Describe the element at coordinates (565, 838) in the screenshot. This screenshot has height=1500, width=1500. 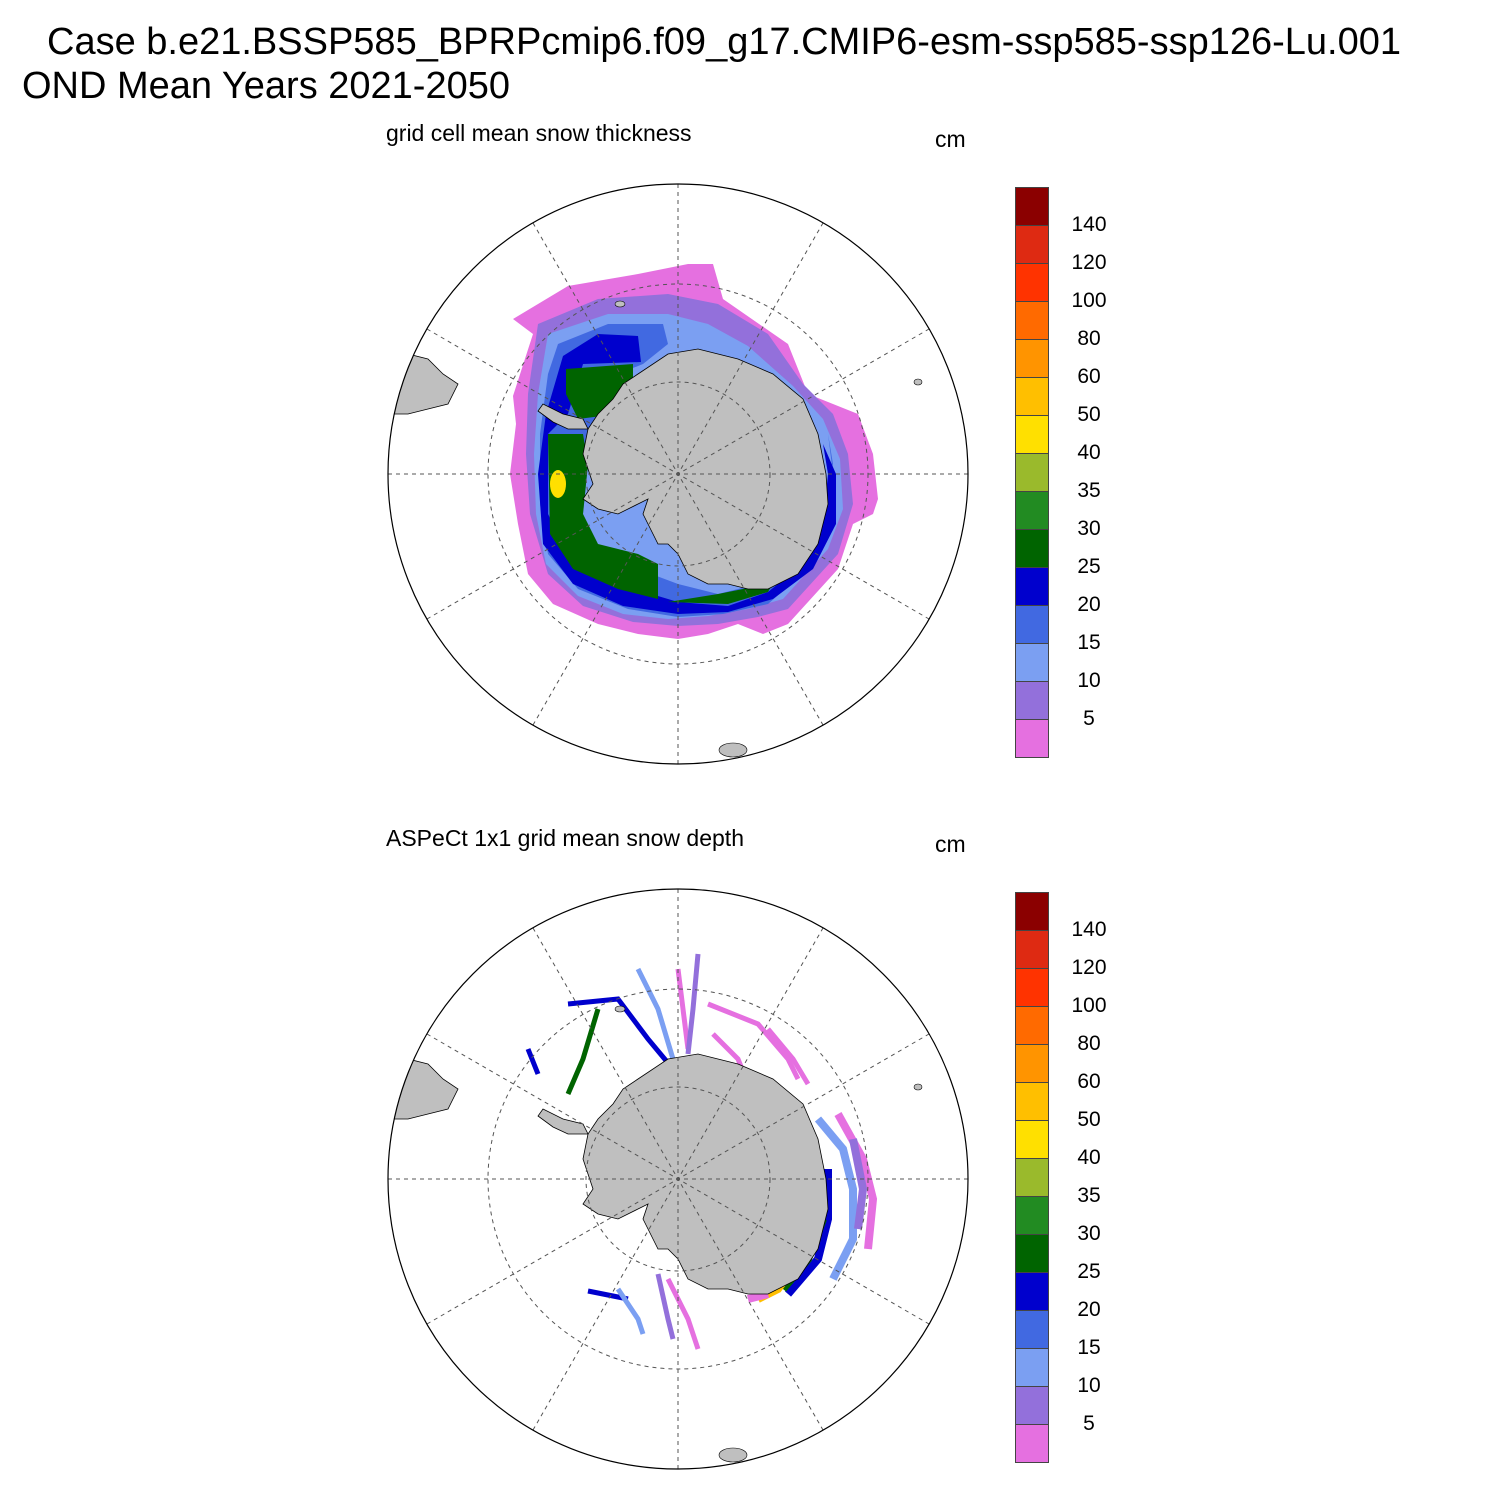
I see `panel-title: ASPeCt 1x1 grid mean snow depth` at that location.